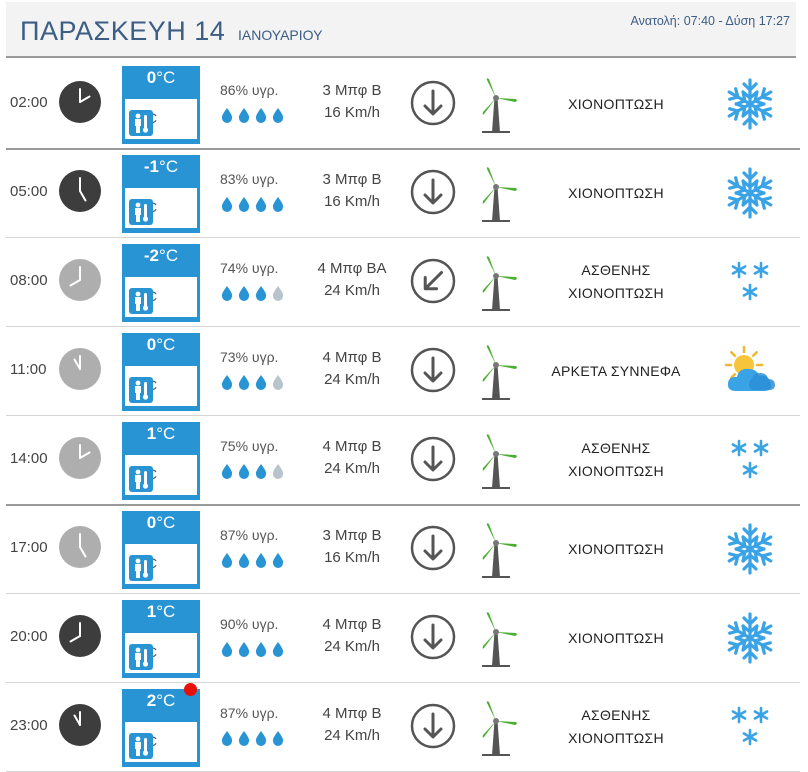  I want to click on weather-condition: ΑΡΚΕΤΑ ΣΥΝΝΕΦΑ, so click(616, 371).